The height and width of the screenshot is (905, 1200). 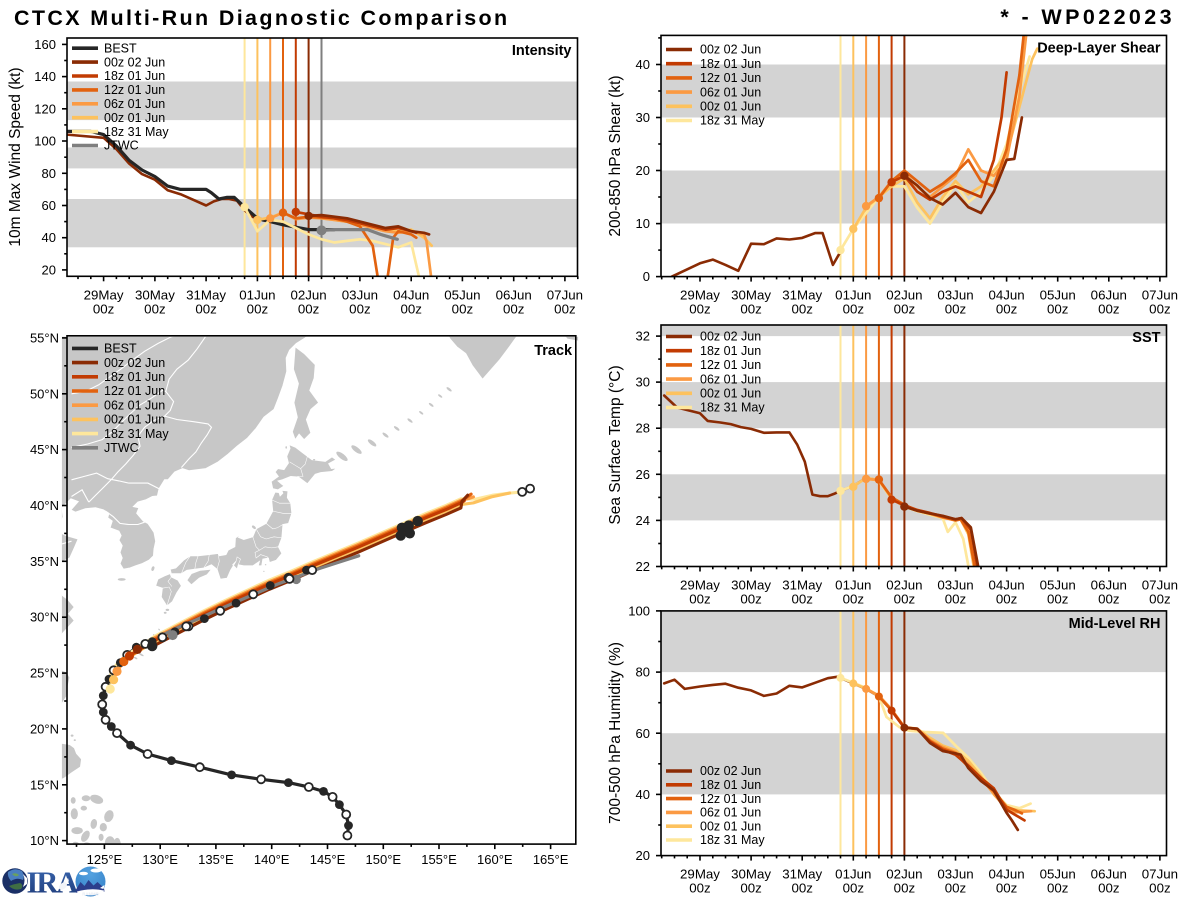 What do you see at coordinates (411, 294) in the screenshot?
I see `svg-text: 04Jun` at bounding box center [411, 294].